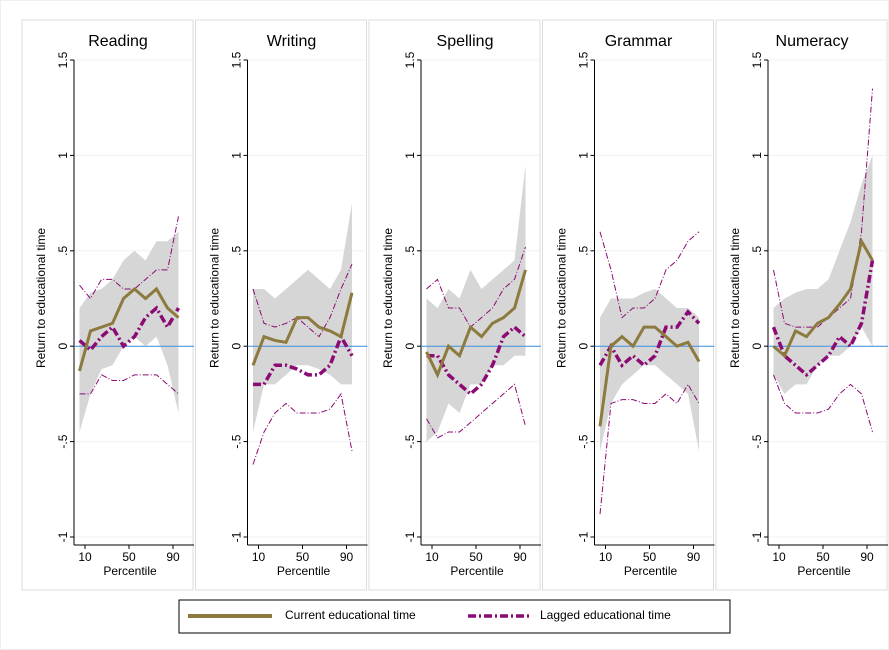 The width and height of the screenshot is (889, 650). I want to click on panel-title: Spelling, so click(465, 41).